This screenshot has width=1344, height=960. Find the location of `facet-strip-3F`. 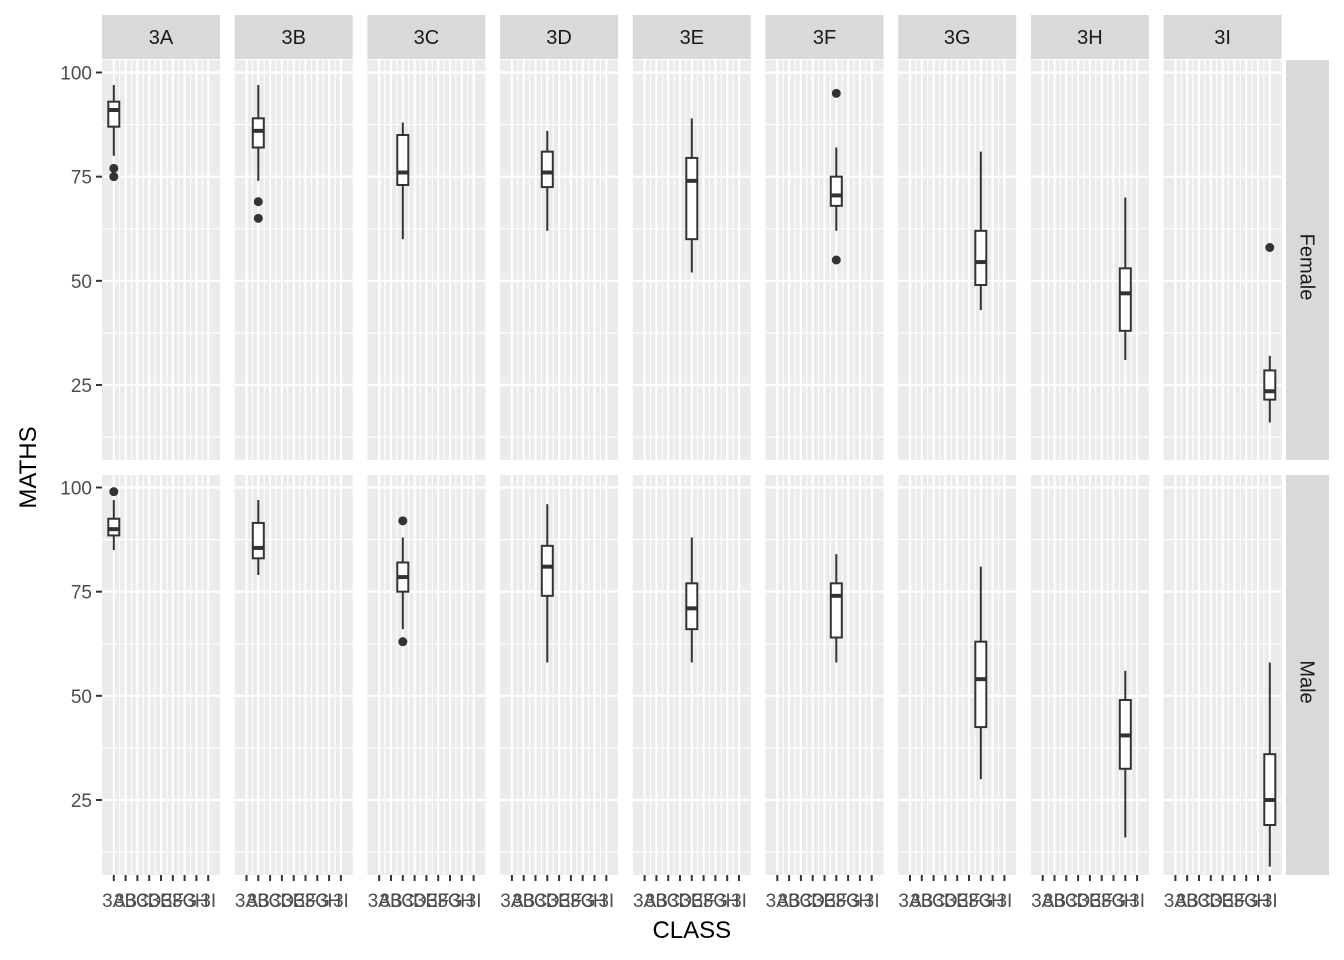

facet-strip-3F is located at coordinates (824, 37).